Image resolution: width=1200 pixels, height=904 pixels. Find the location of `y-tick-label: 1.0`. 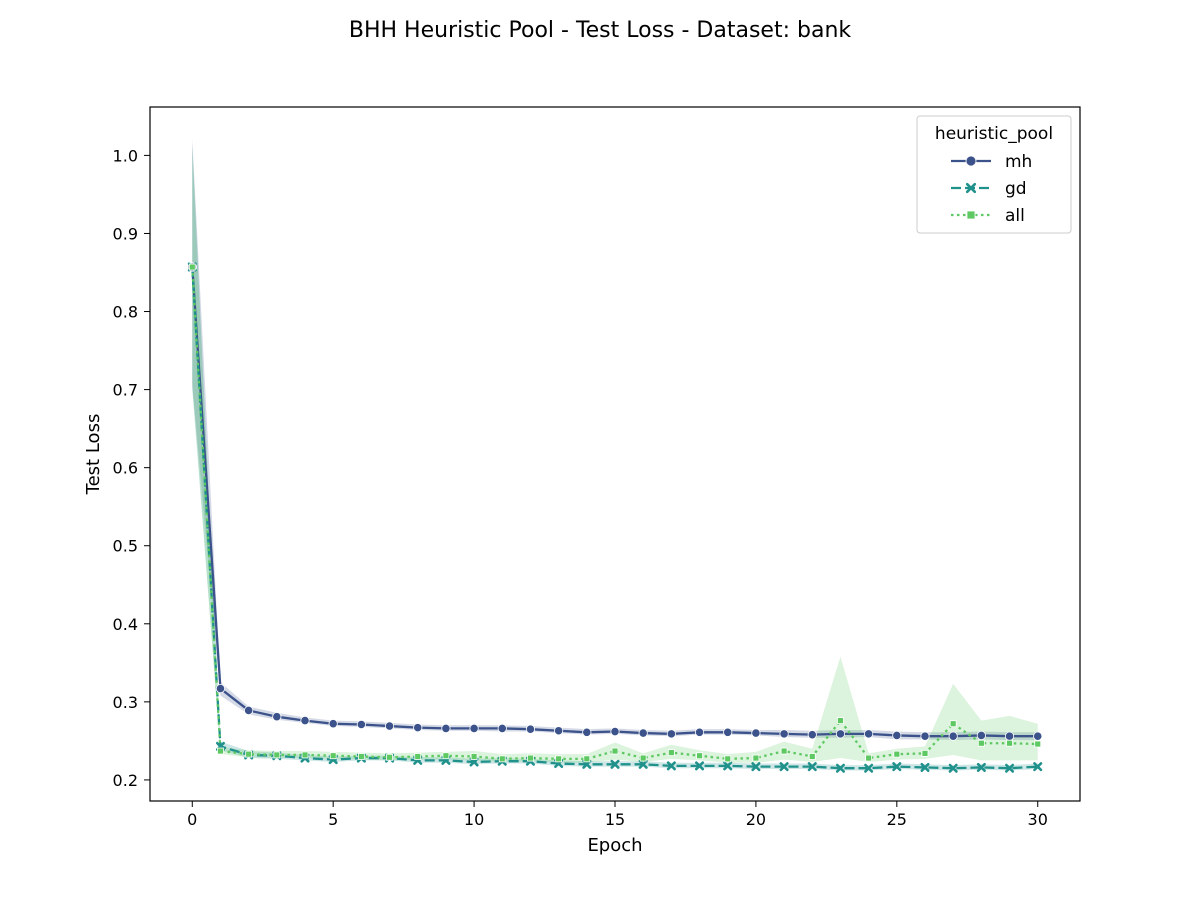

y-tick-label: 1.0 is located at coordinates (125, 155).